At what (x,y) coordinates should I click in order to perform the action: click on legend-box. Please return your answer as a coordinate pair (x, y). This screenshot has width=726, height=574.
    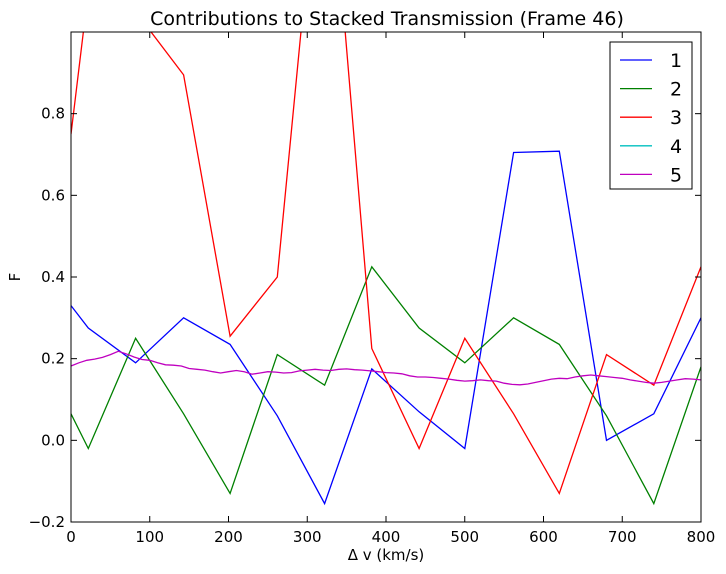
    Looking at the image, I should click on (651, 115).